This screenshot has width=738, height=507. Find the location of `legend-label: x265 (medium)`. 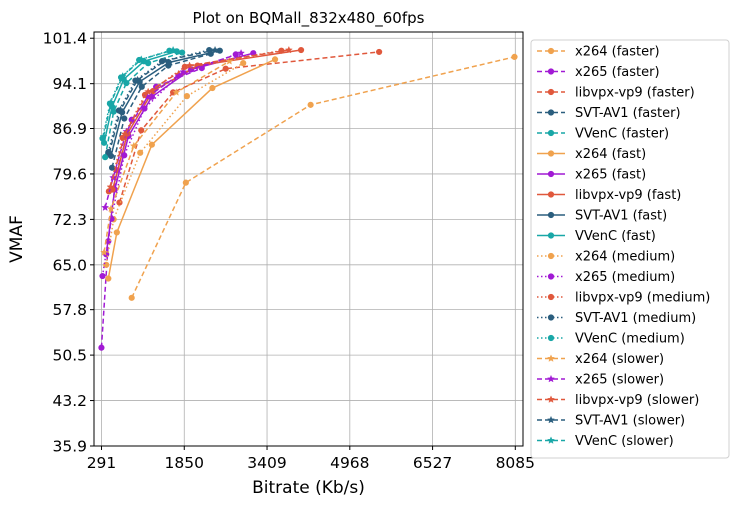

legend-label: x265 (medium) is located at coordinates (625, 277).